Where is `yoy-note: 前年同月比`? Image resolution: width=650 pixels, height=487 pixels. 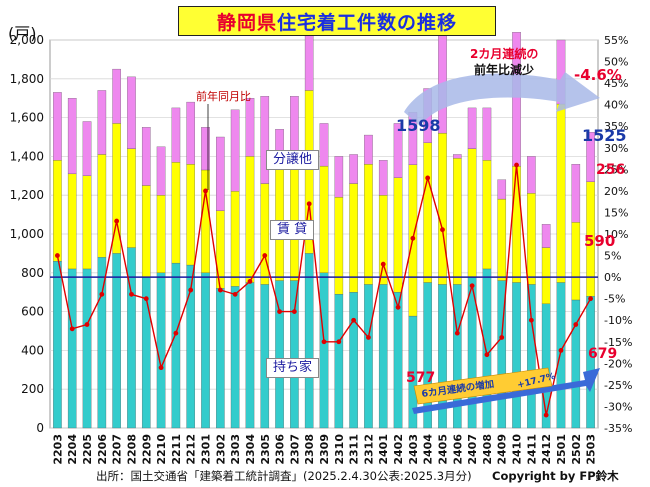 yoy-note: 前年同月比 is located at coordinates (223, 96).